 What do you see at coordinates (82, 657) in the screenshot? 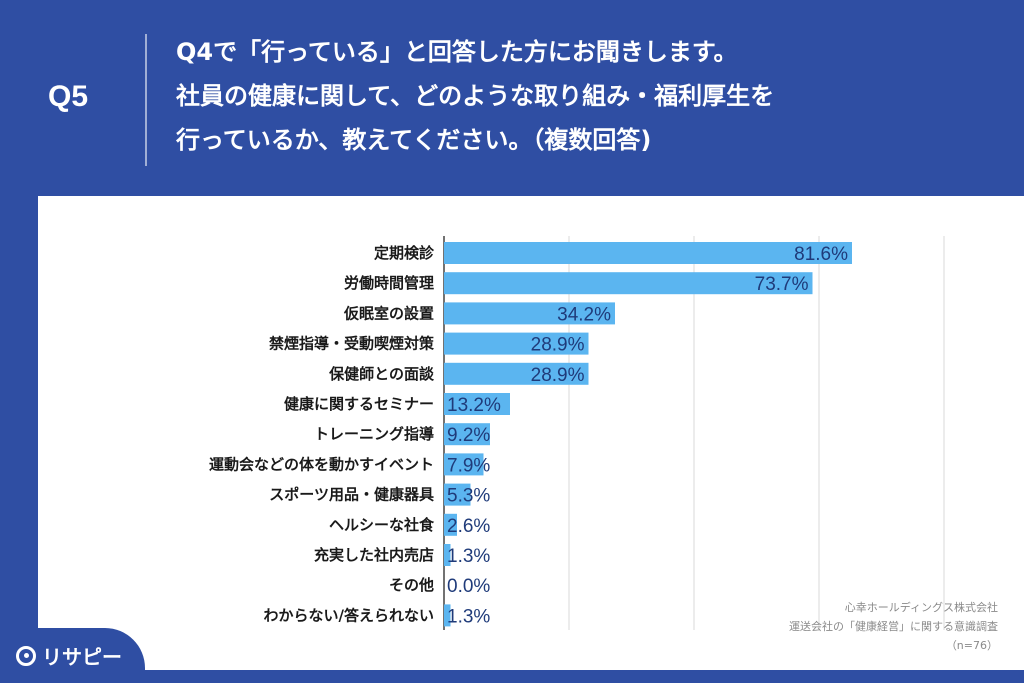
I see `brand-name: リサピー` at bounding box center [82, 657].